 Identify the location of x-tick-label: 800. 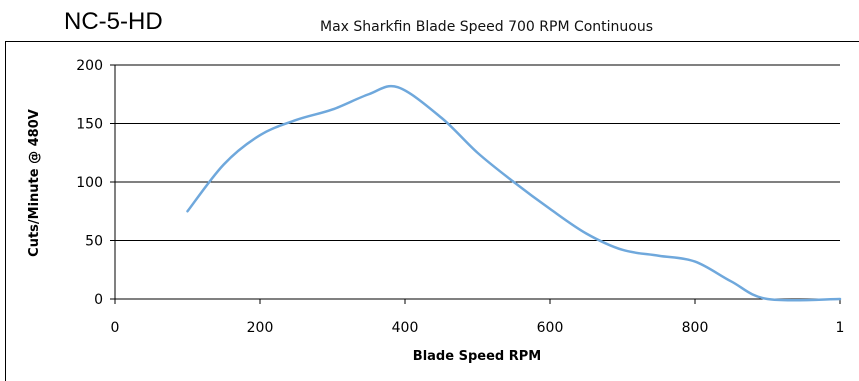
(695, 328).